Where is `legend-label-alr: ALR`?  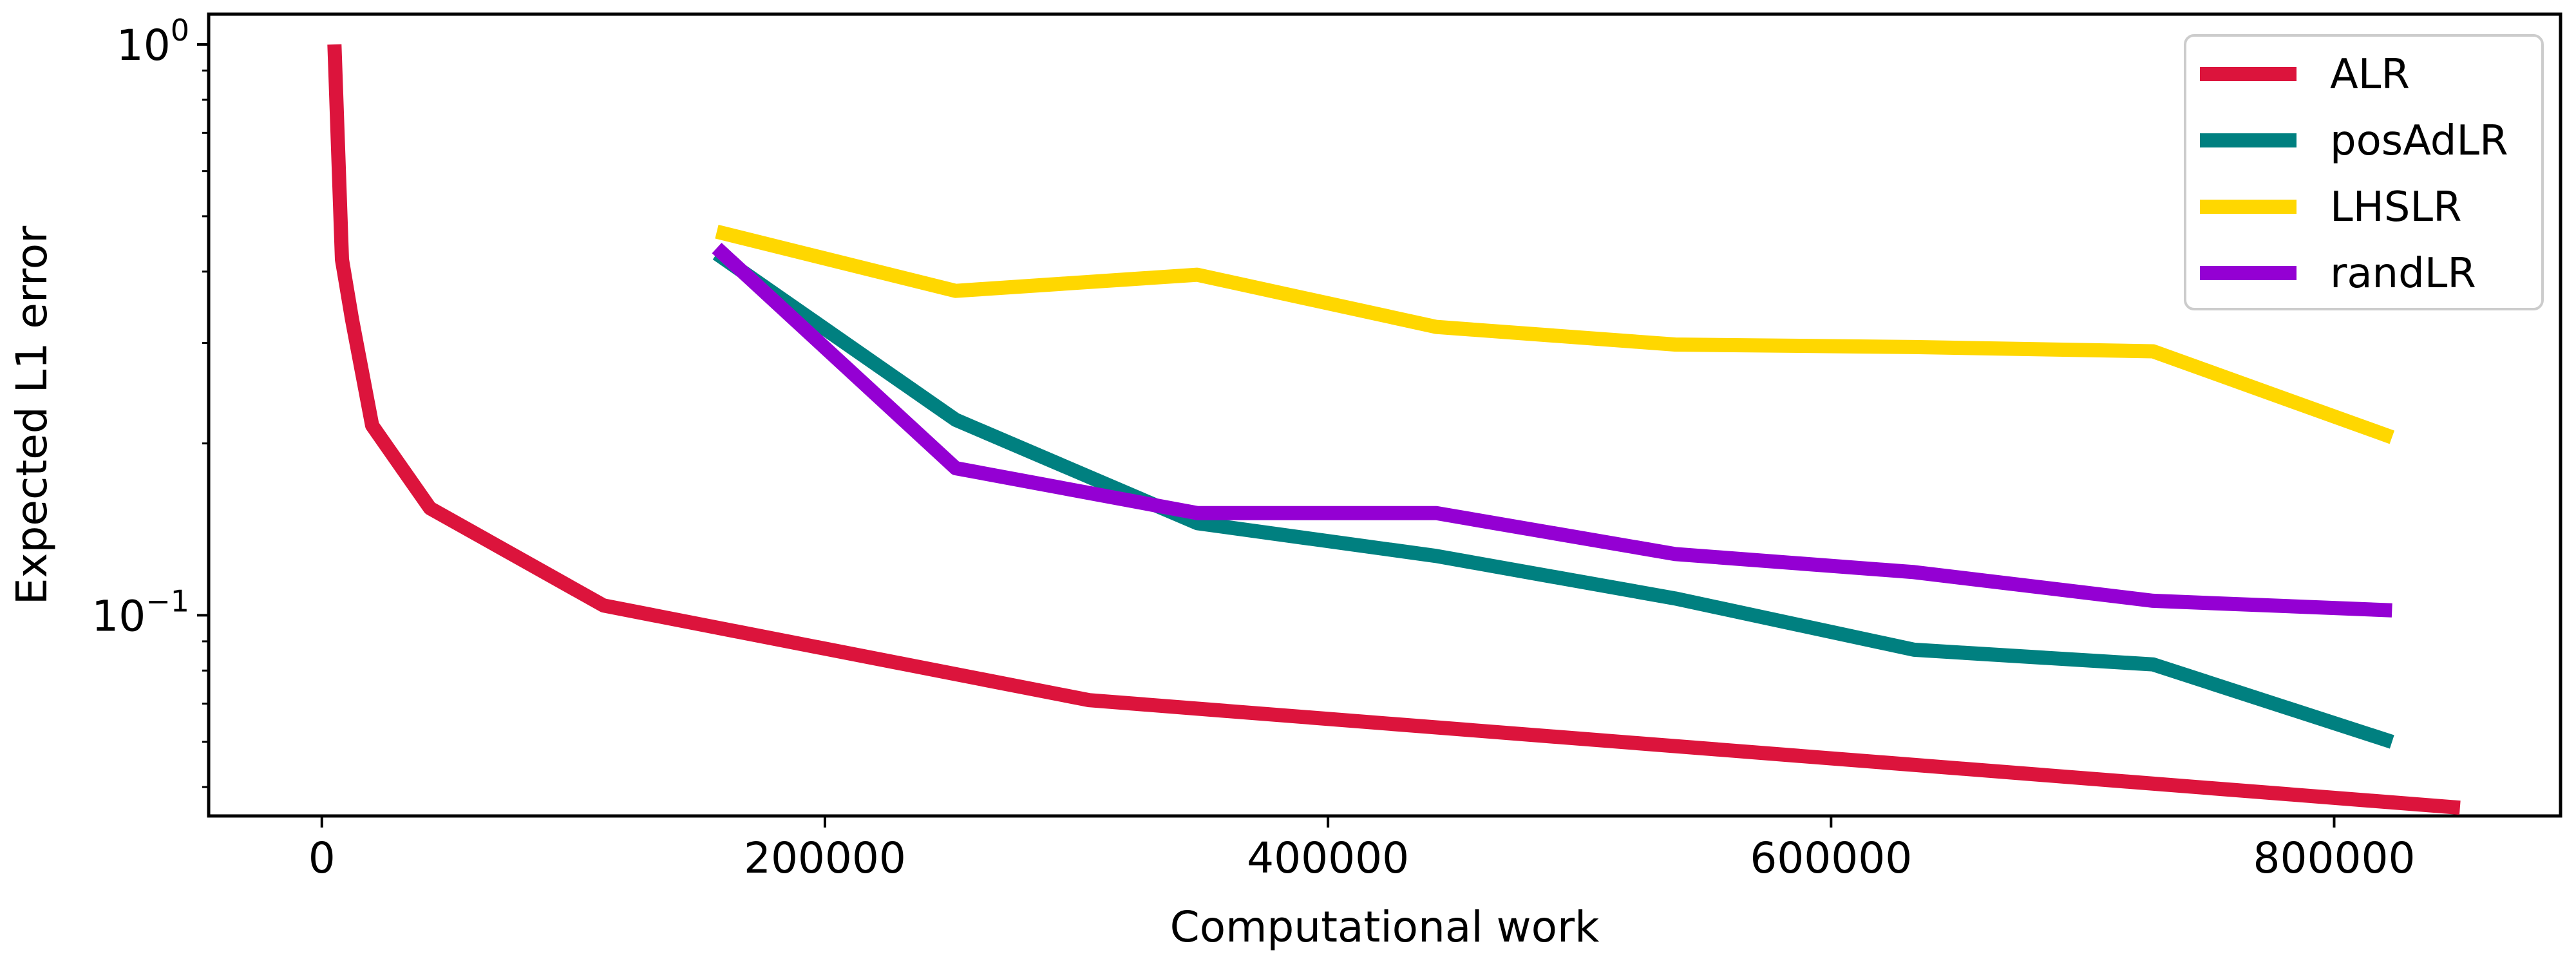 legend-label-alr: ALR is located at coordinates (2370, 75).